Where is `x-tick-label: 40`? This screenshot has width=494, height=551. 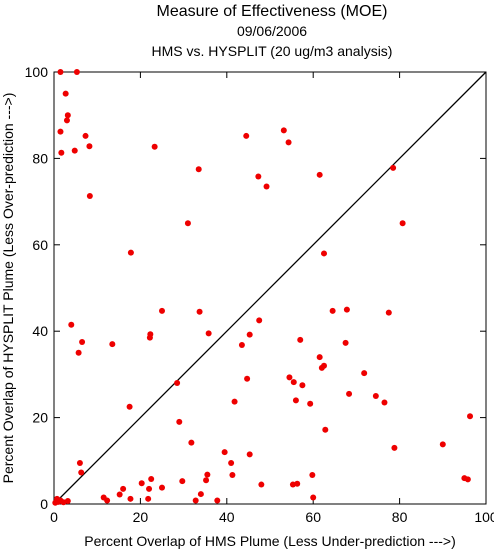
x-tick-label: 40 is located at coordinates (227, 517).